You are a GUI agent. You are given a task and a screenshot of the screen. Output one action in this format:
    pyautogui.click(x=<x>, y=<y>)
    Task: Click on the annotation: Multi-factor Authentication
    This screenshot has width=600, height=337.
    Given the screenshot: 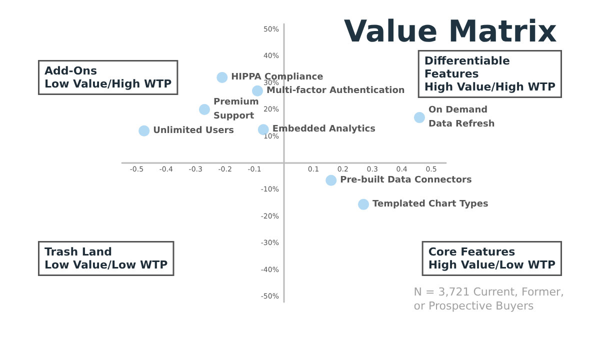 What is the action you would take?
    pyautogui.click(x=335, y=91)
    